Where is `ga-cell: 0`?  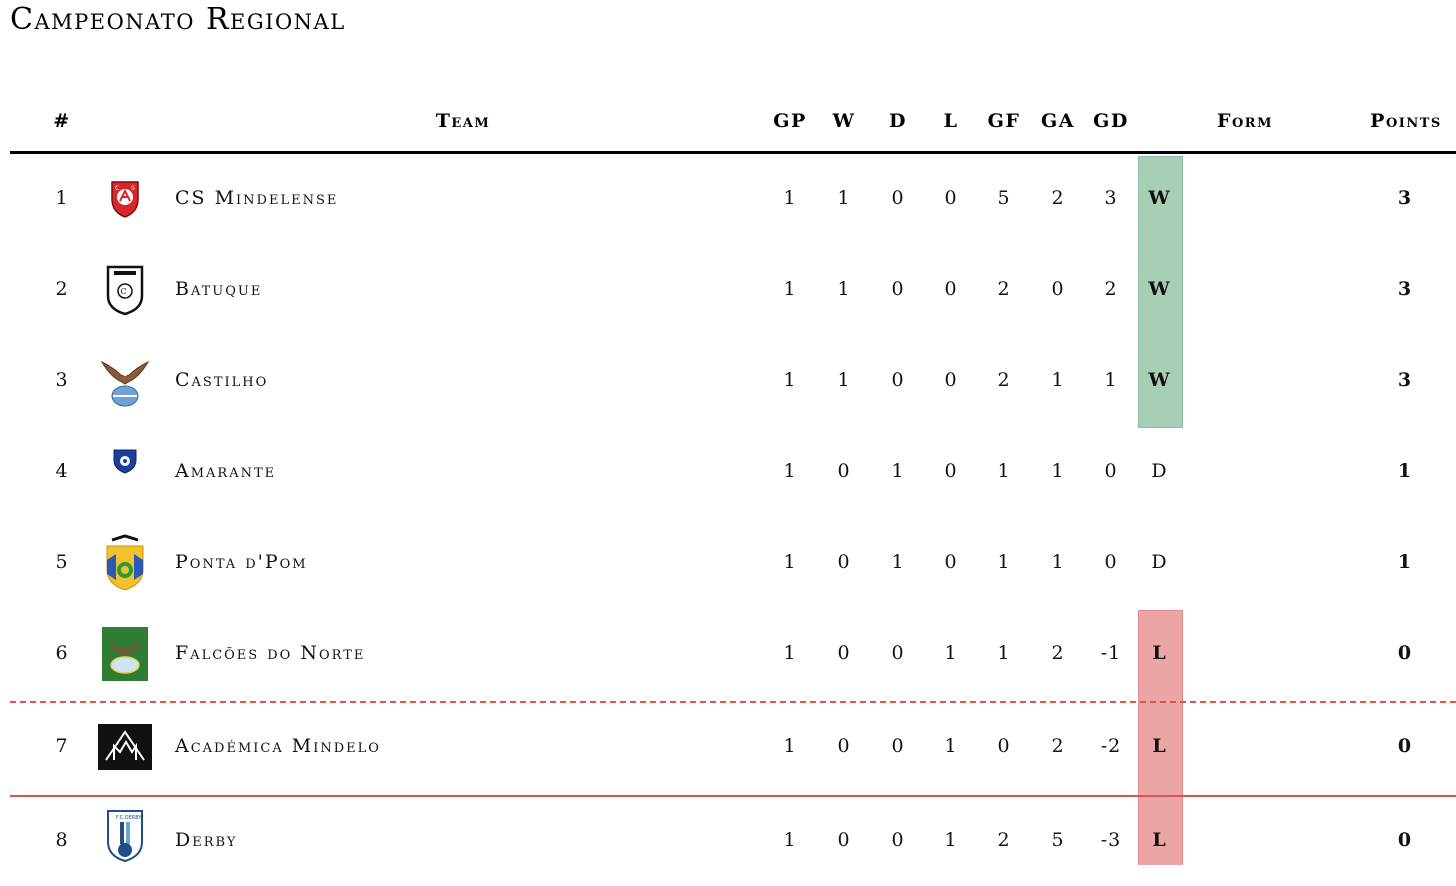
ga-cell: 0 is located at coordinates (1058, 289).